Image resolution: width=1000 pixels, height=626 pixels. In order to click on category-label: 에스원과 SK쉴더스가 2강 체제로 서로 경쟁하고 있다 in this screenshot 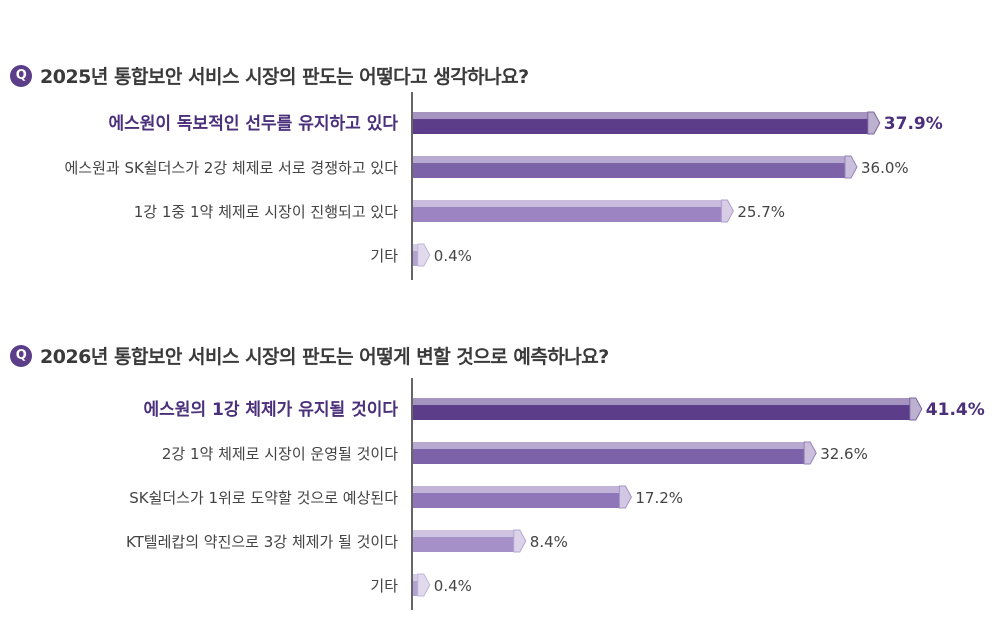, I will do `click(231, 168)`.